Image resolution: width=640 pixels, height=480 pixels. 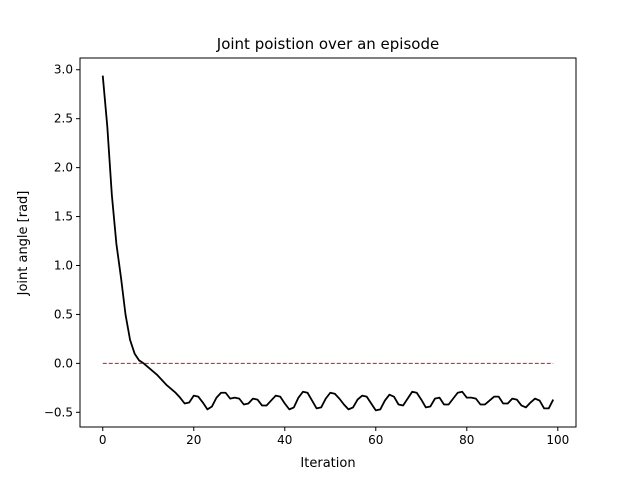 I want to click on x-tick-label: 80, so click(x=466, y=440).